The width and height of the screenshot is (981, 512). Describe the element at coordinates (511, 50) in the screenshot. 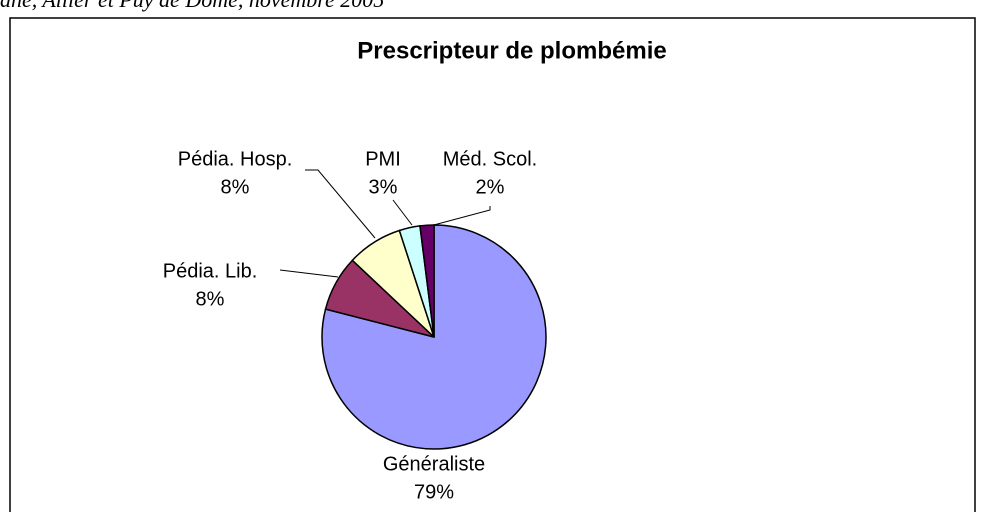

I see `chart-title: Prescripteur de plombémie` at that location.